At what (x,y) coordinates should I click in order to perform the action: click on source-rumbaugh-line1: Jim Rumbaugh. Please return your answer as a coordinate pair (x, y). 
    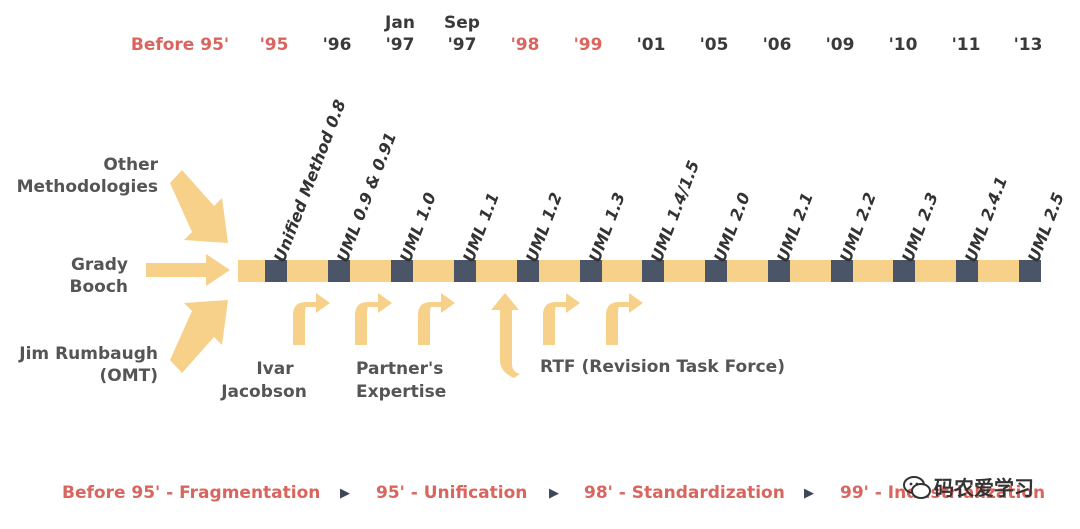
    Looking at the image, I should click on (88, 354).